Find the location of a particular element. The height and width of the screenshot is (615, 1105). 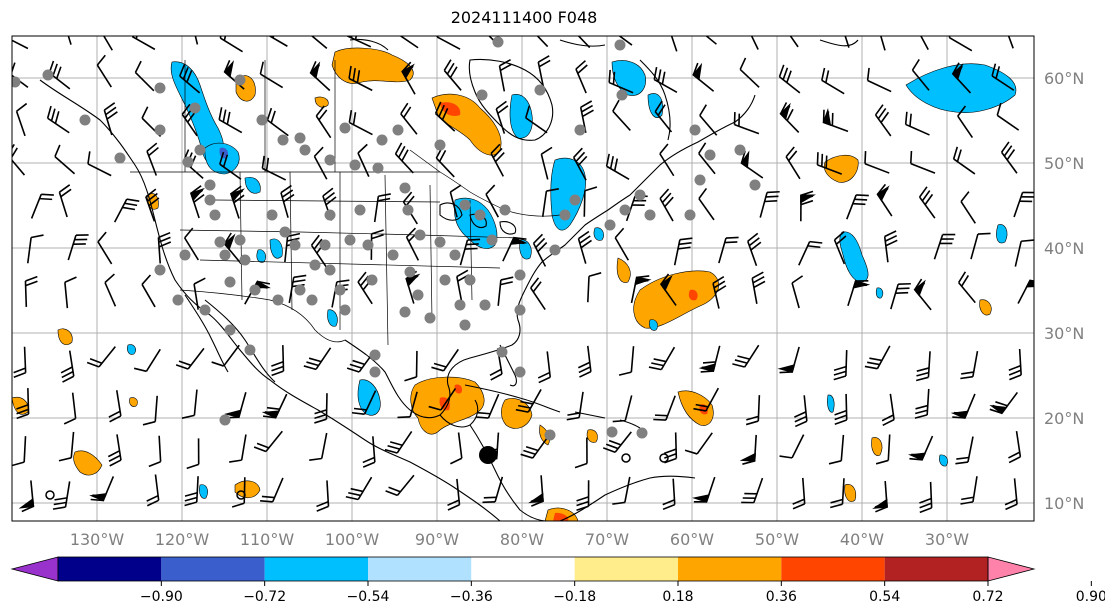

colorbar-tick-label: 0.90 is located at coordinates (1090, 597).